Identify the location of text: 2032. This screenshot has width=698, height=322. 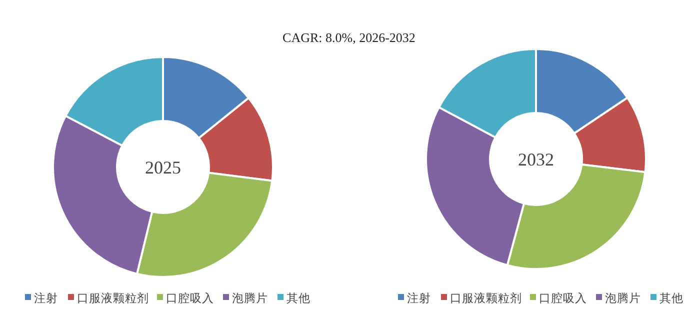
(536, 159).